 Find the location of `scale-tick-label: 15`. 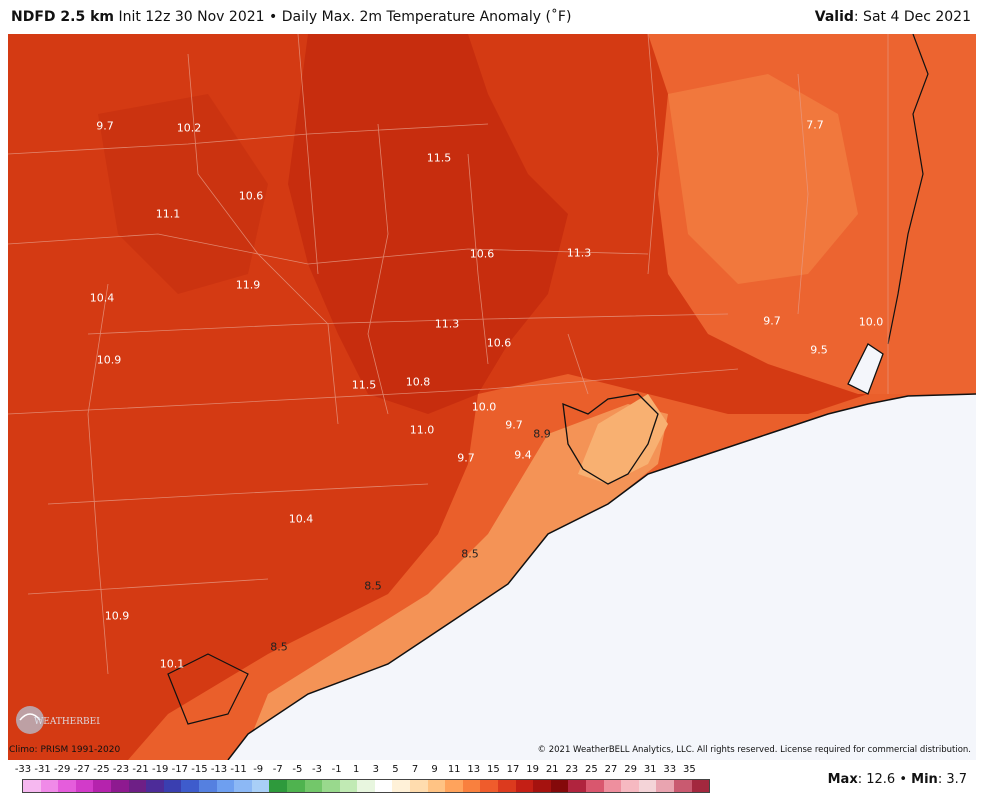

scale-tick-label: 15 is located at coordinates (493, 769).